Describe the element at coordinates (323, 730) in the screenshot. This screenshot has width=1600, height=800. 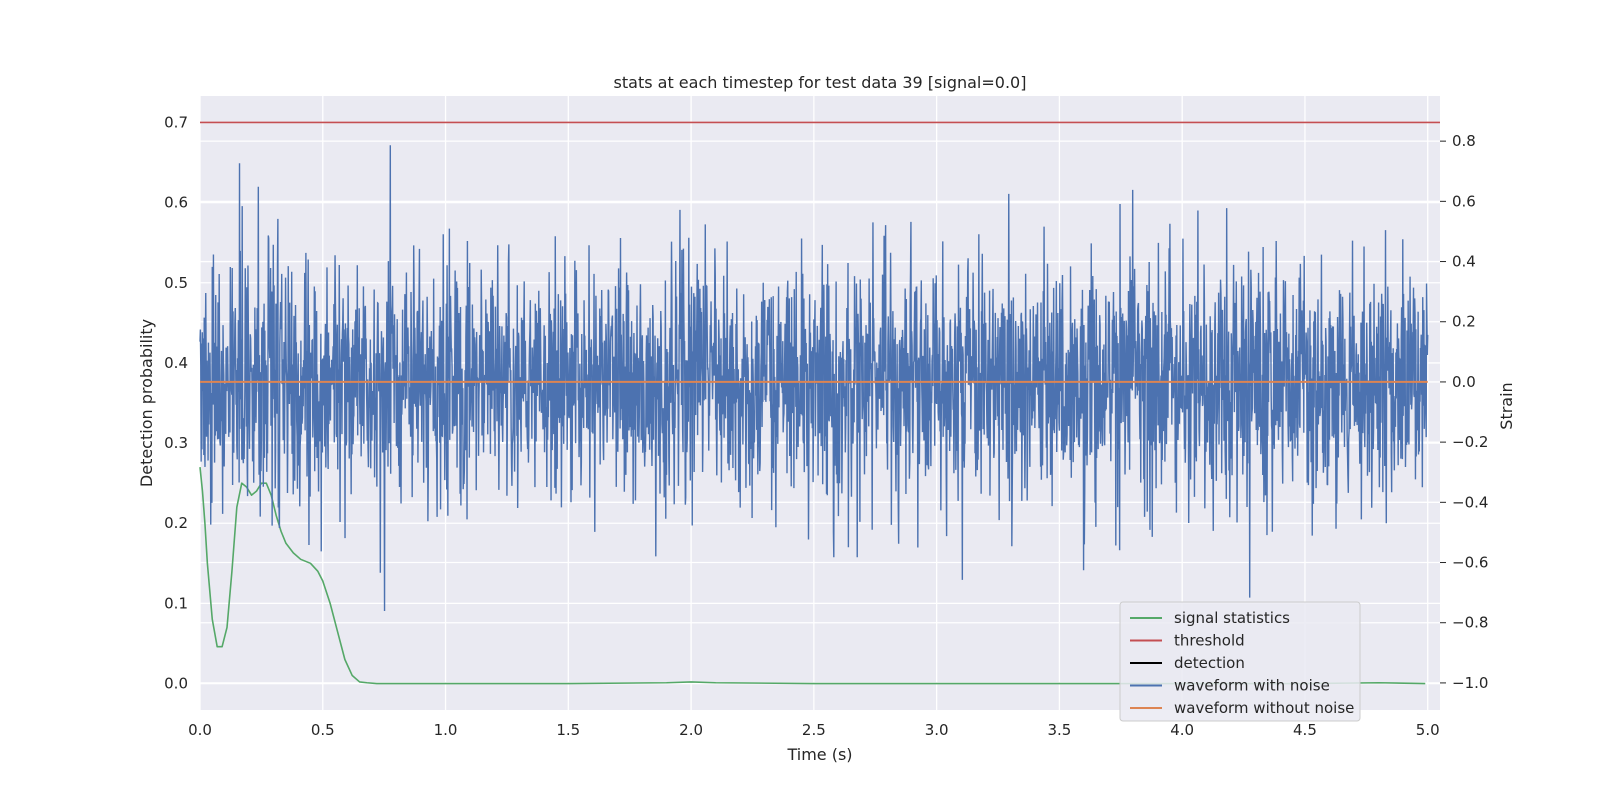
I see `x-tick-label: 0.5` at that location.